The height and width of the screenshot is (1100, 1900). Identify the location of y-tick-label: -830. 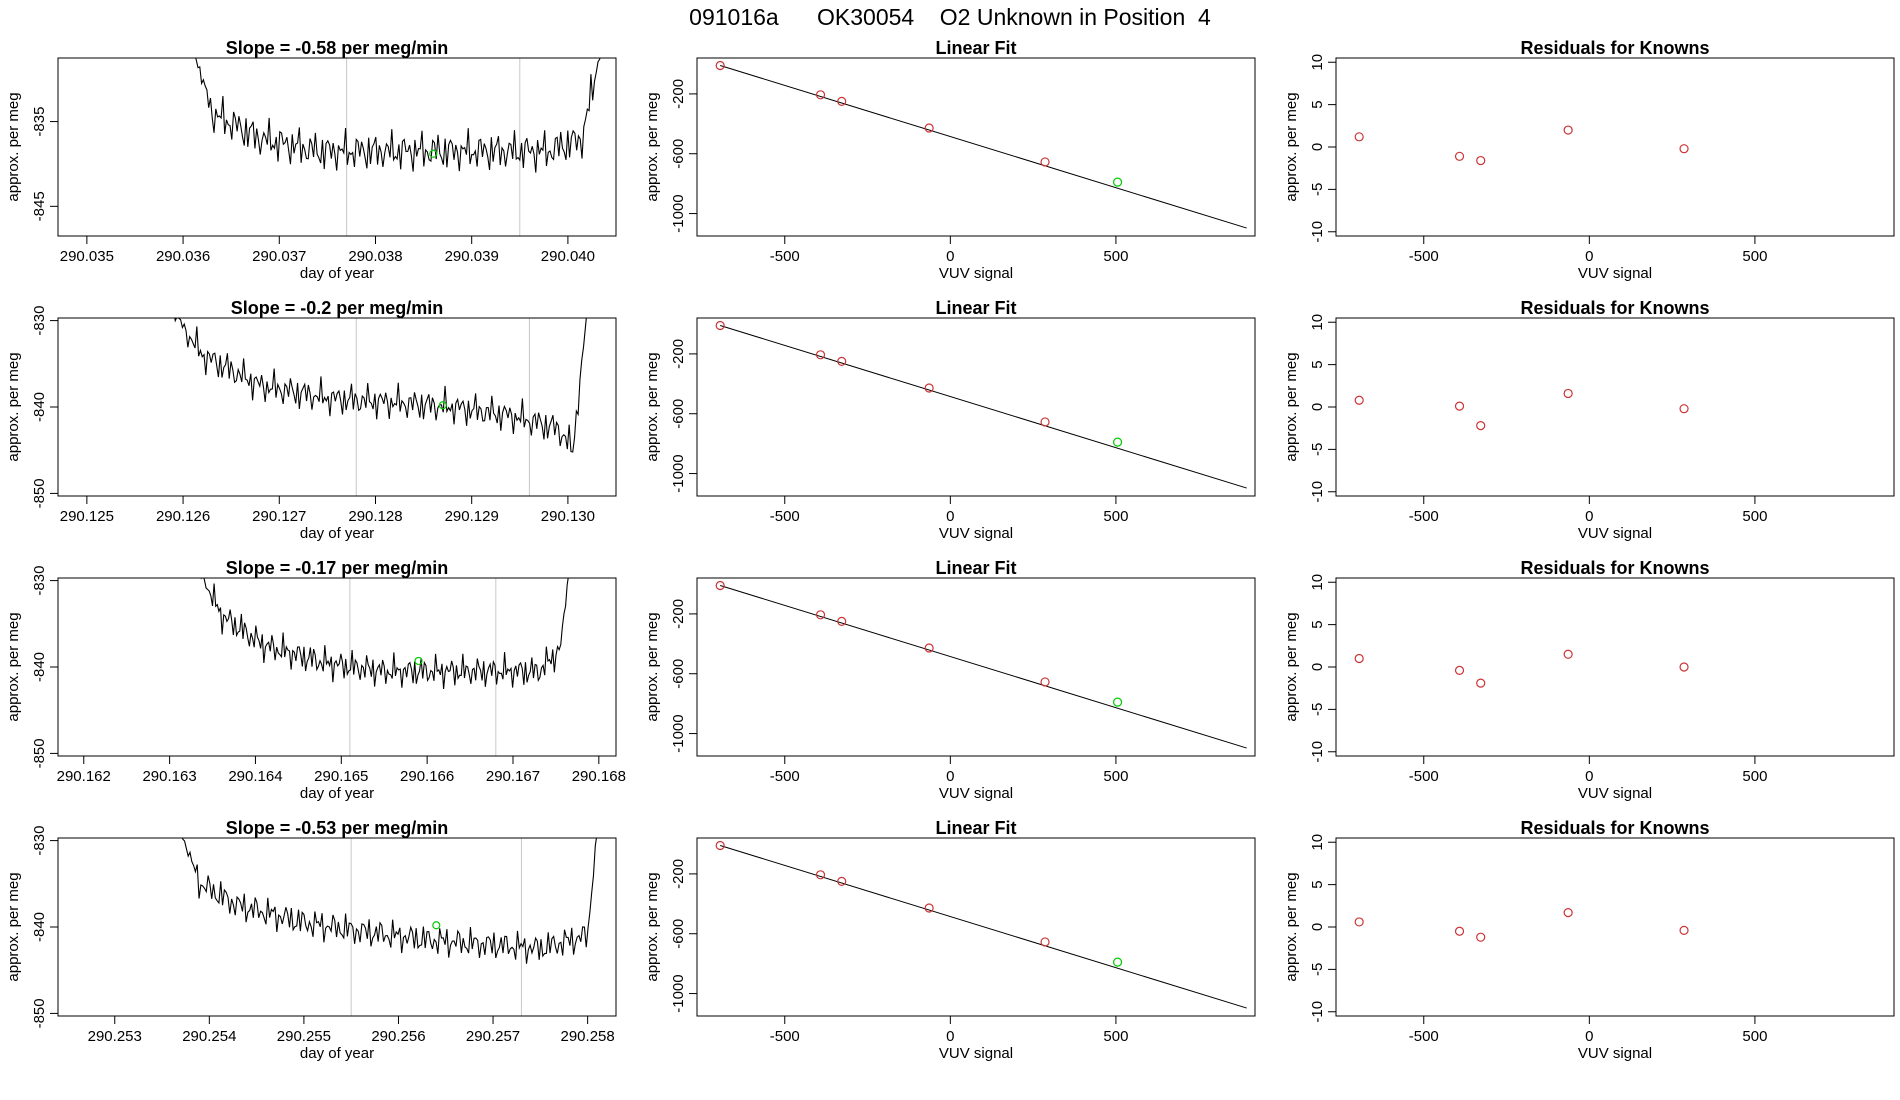
(39, 581).